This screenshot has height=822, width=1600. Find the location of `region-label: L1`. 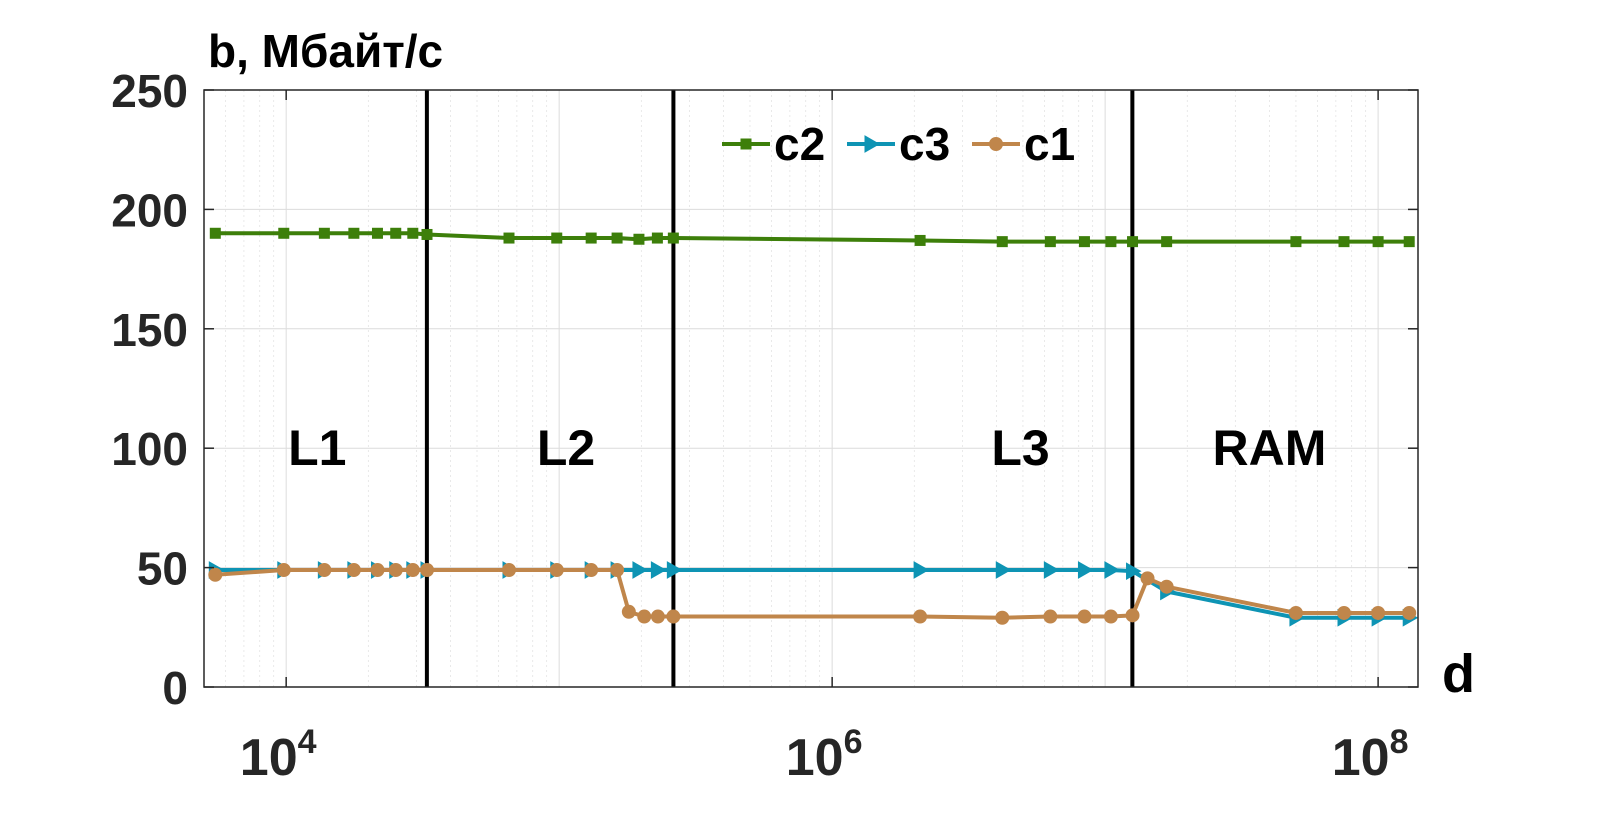

region-label: L1 is located at coordinates (317, 448).